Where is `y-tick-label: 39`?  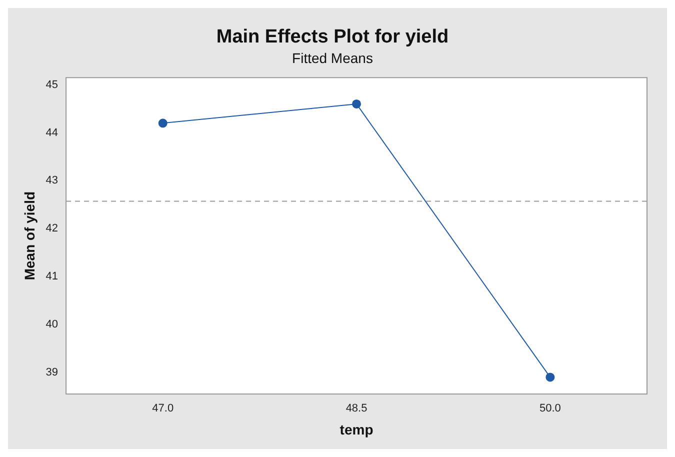 y-tick-label: 39 is located at coordinates (52, 372).